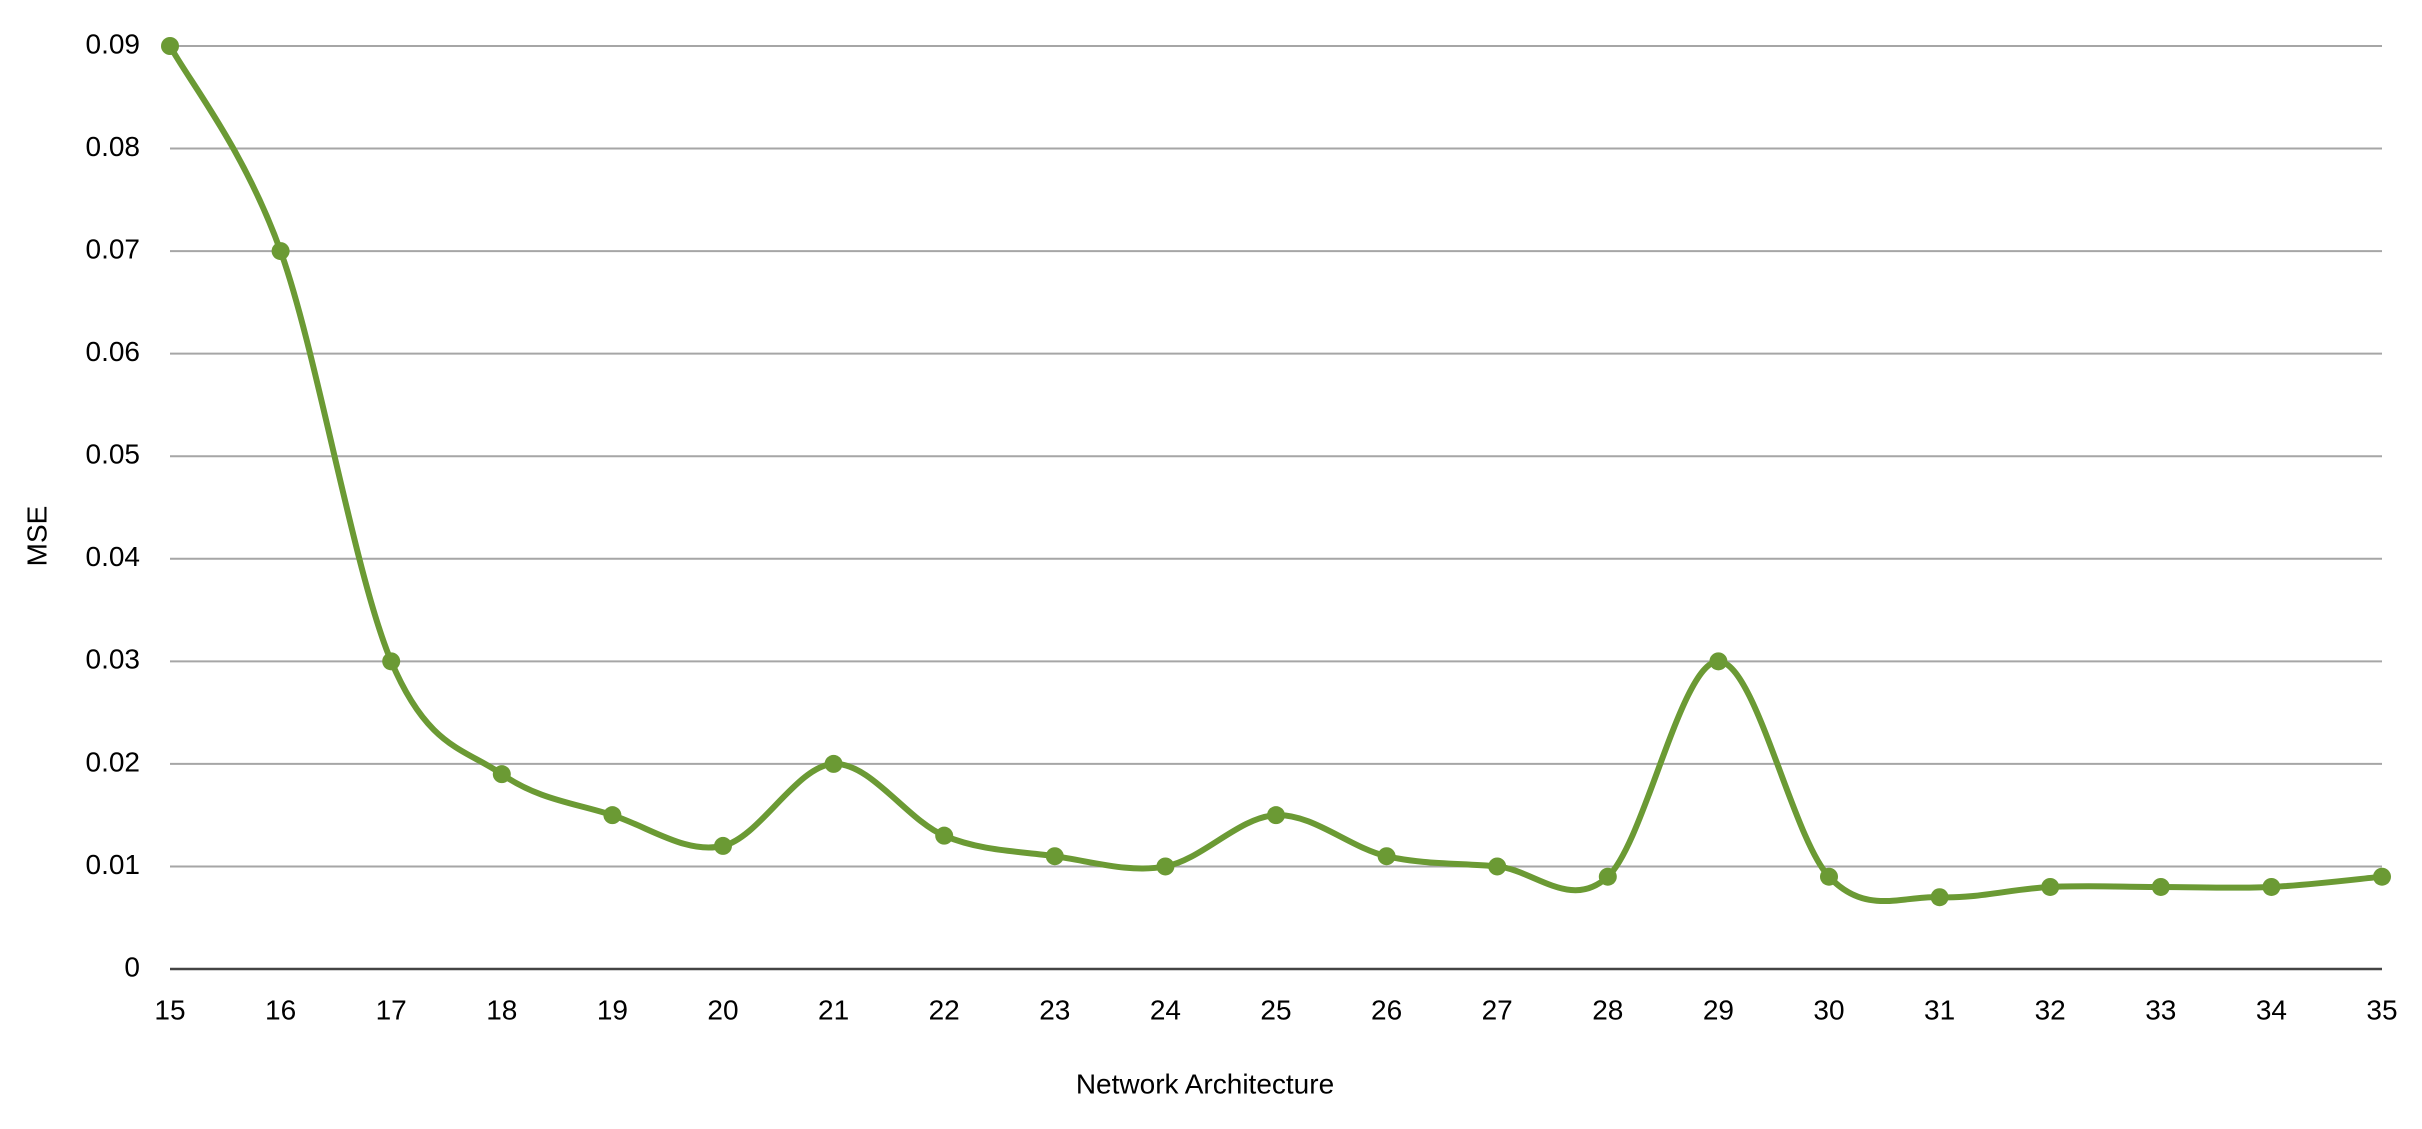 The height and width of the screenshot is (1129, 2422). I want to click on x-tick-label: 17, so click(391, 1009).